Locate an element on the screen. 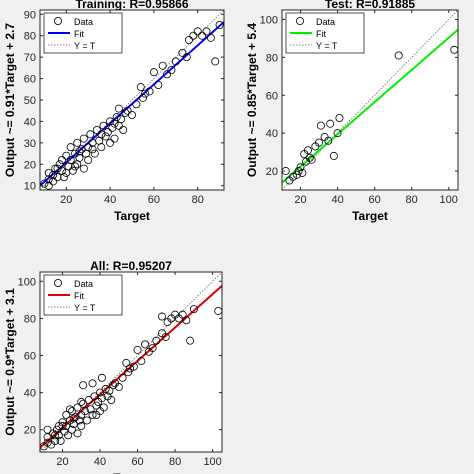  chart-title: Test: R=0.91885 is located at coordinates (370, 5).